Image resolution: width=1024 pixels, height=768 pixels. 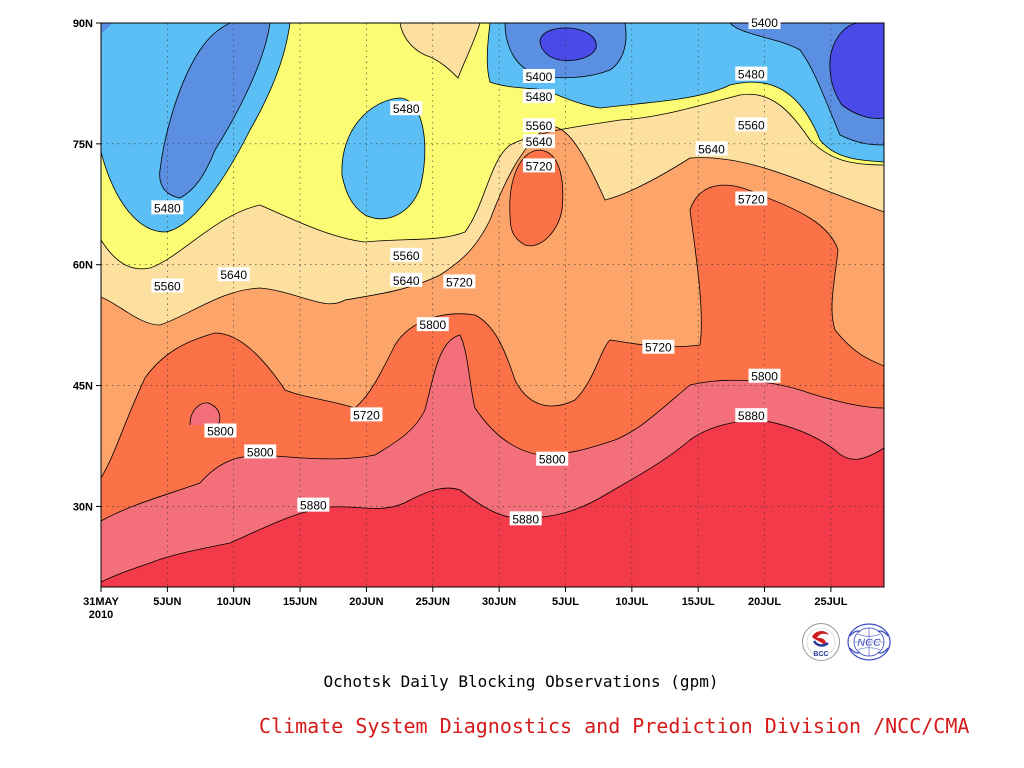 What do you see at coordinates (300, 602) in the screenshot?
I see `x-tick-label: 15JUN` at bounding box center [300, 602].